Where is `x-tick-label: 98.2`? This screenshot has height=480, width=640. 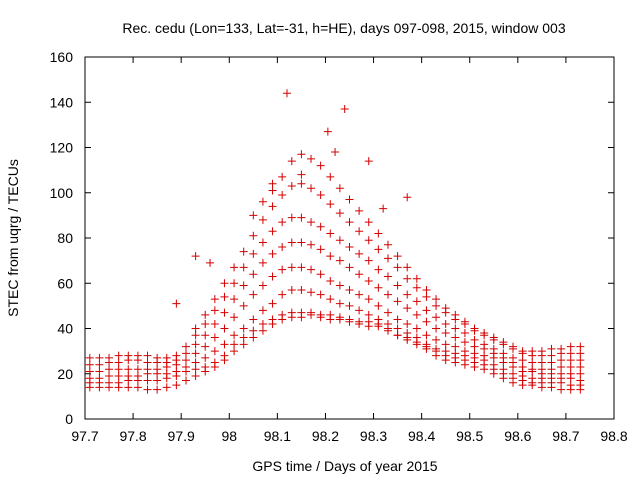
x-tick-label: 98.2 is located at coordinates (325, 436).